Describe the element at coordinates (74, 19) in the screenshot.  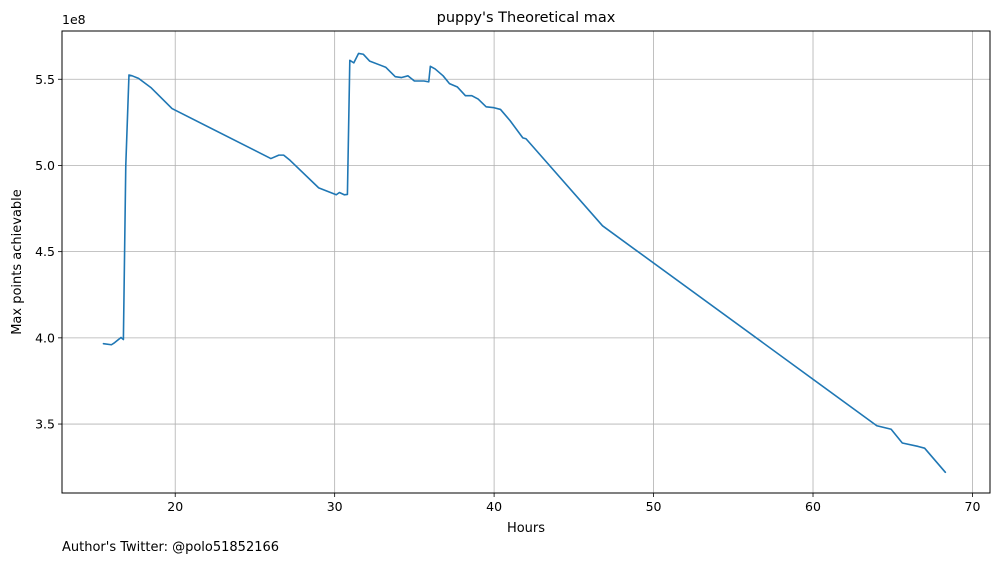
I see `y-axis-offset-label: 1e8` at that location.